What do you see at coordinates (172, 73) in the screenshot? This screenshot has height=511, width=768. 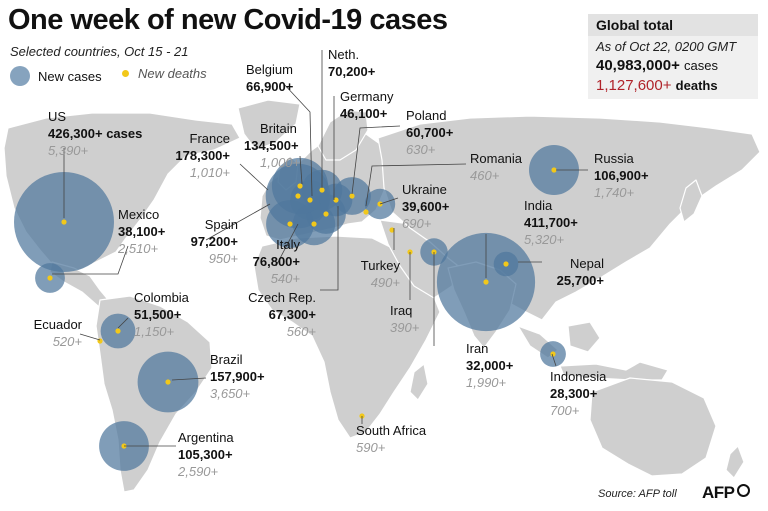 I see `legend-deaths-label: New deaths` at bounding box center [172, 73].